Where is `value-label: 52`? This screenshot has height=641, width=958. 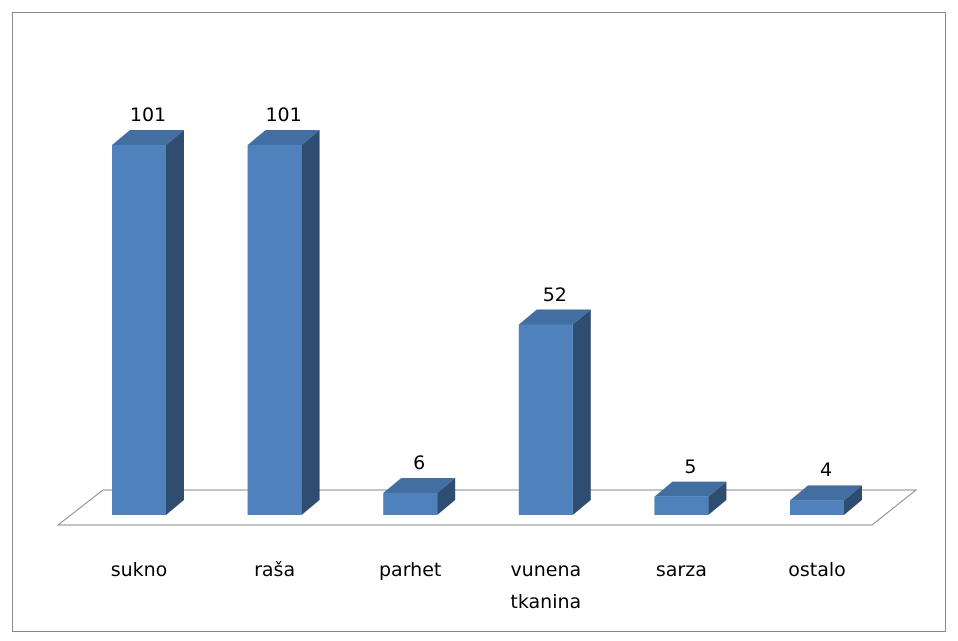
value-label: 52 is located at coordinates (554, 294).